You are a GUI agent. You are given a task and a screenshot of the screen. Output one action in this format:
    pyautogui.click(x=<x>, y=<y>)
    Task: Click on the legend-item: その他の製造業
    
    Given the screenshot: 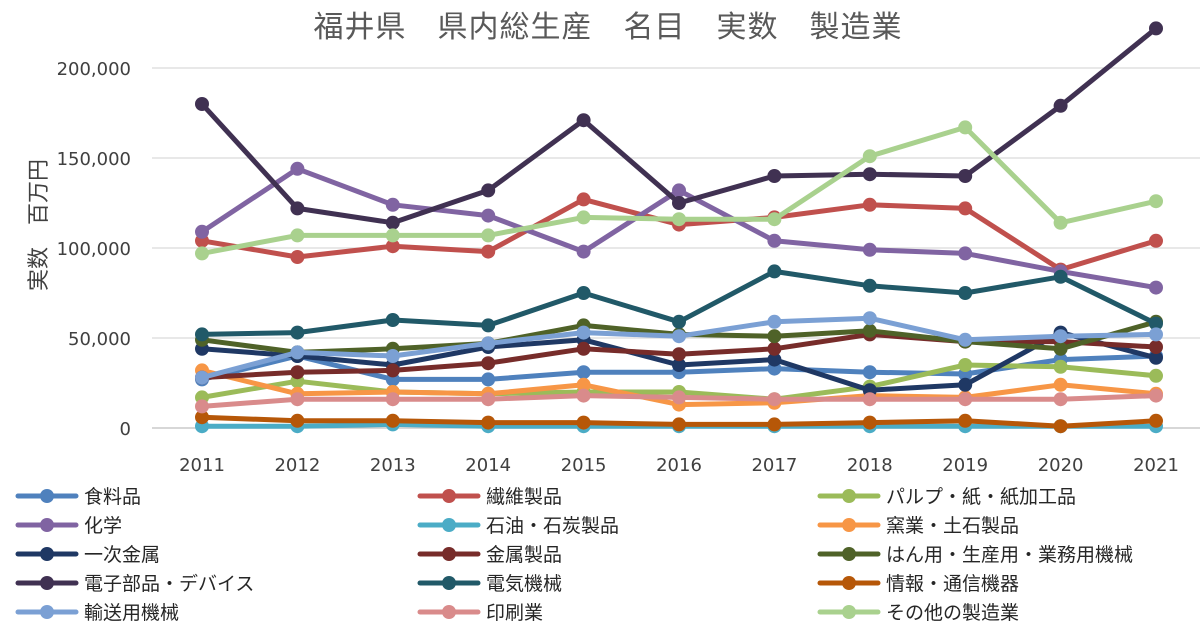 What is the action you would take?
    pyautogui.click(x=918, y=613)
    